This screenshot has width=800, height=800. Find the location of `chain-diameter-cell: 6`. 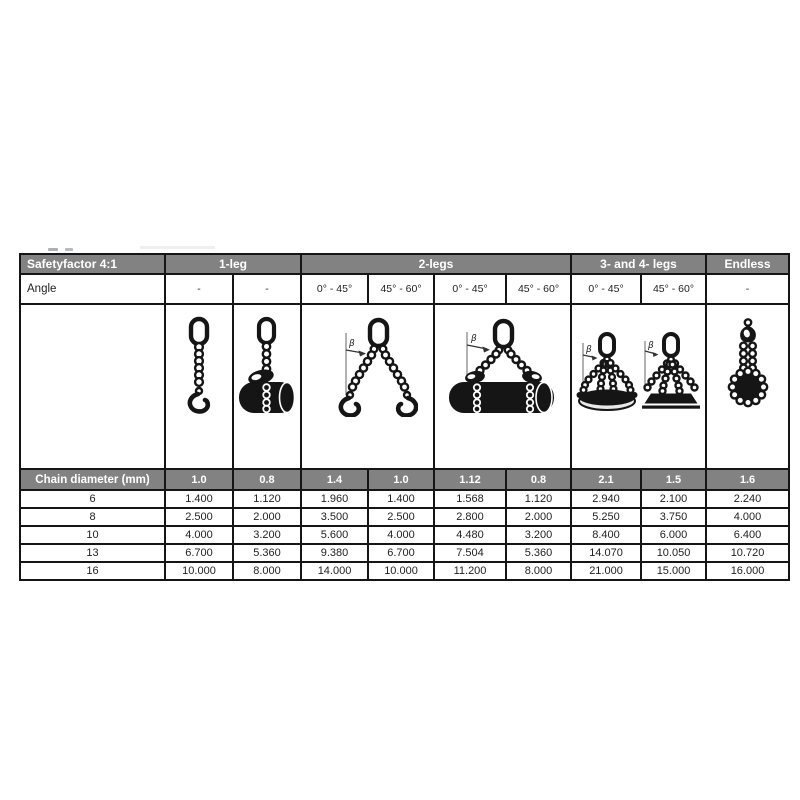

chain-diameter-cell: 6 is located at coordinates (92, 499).